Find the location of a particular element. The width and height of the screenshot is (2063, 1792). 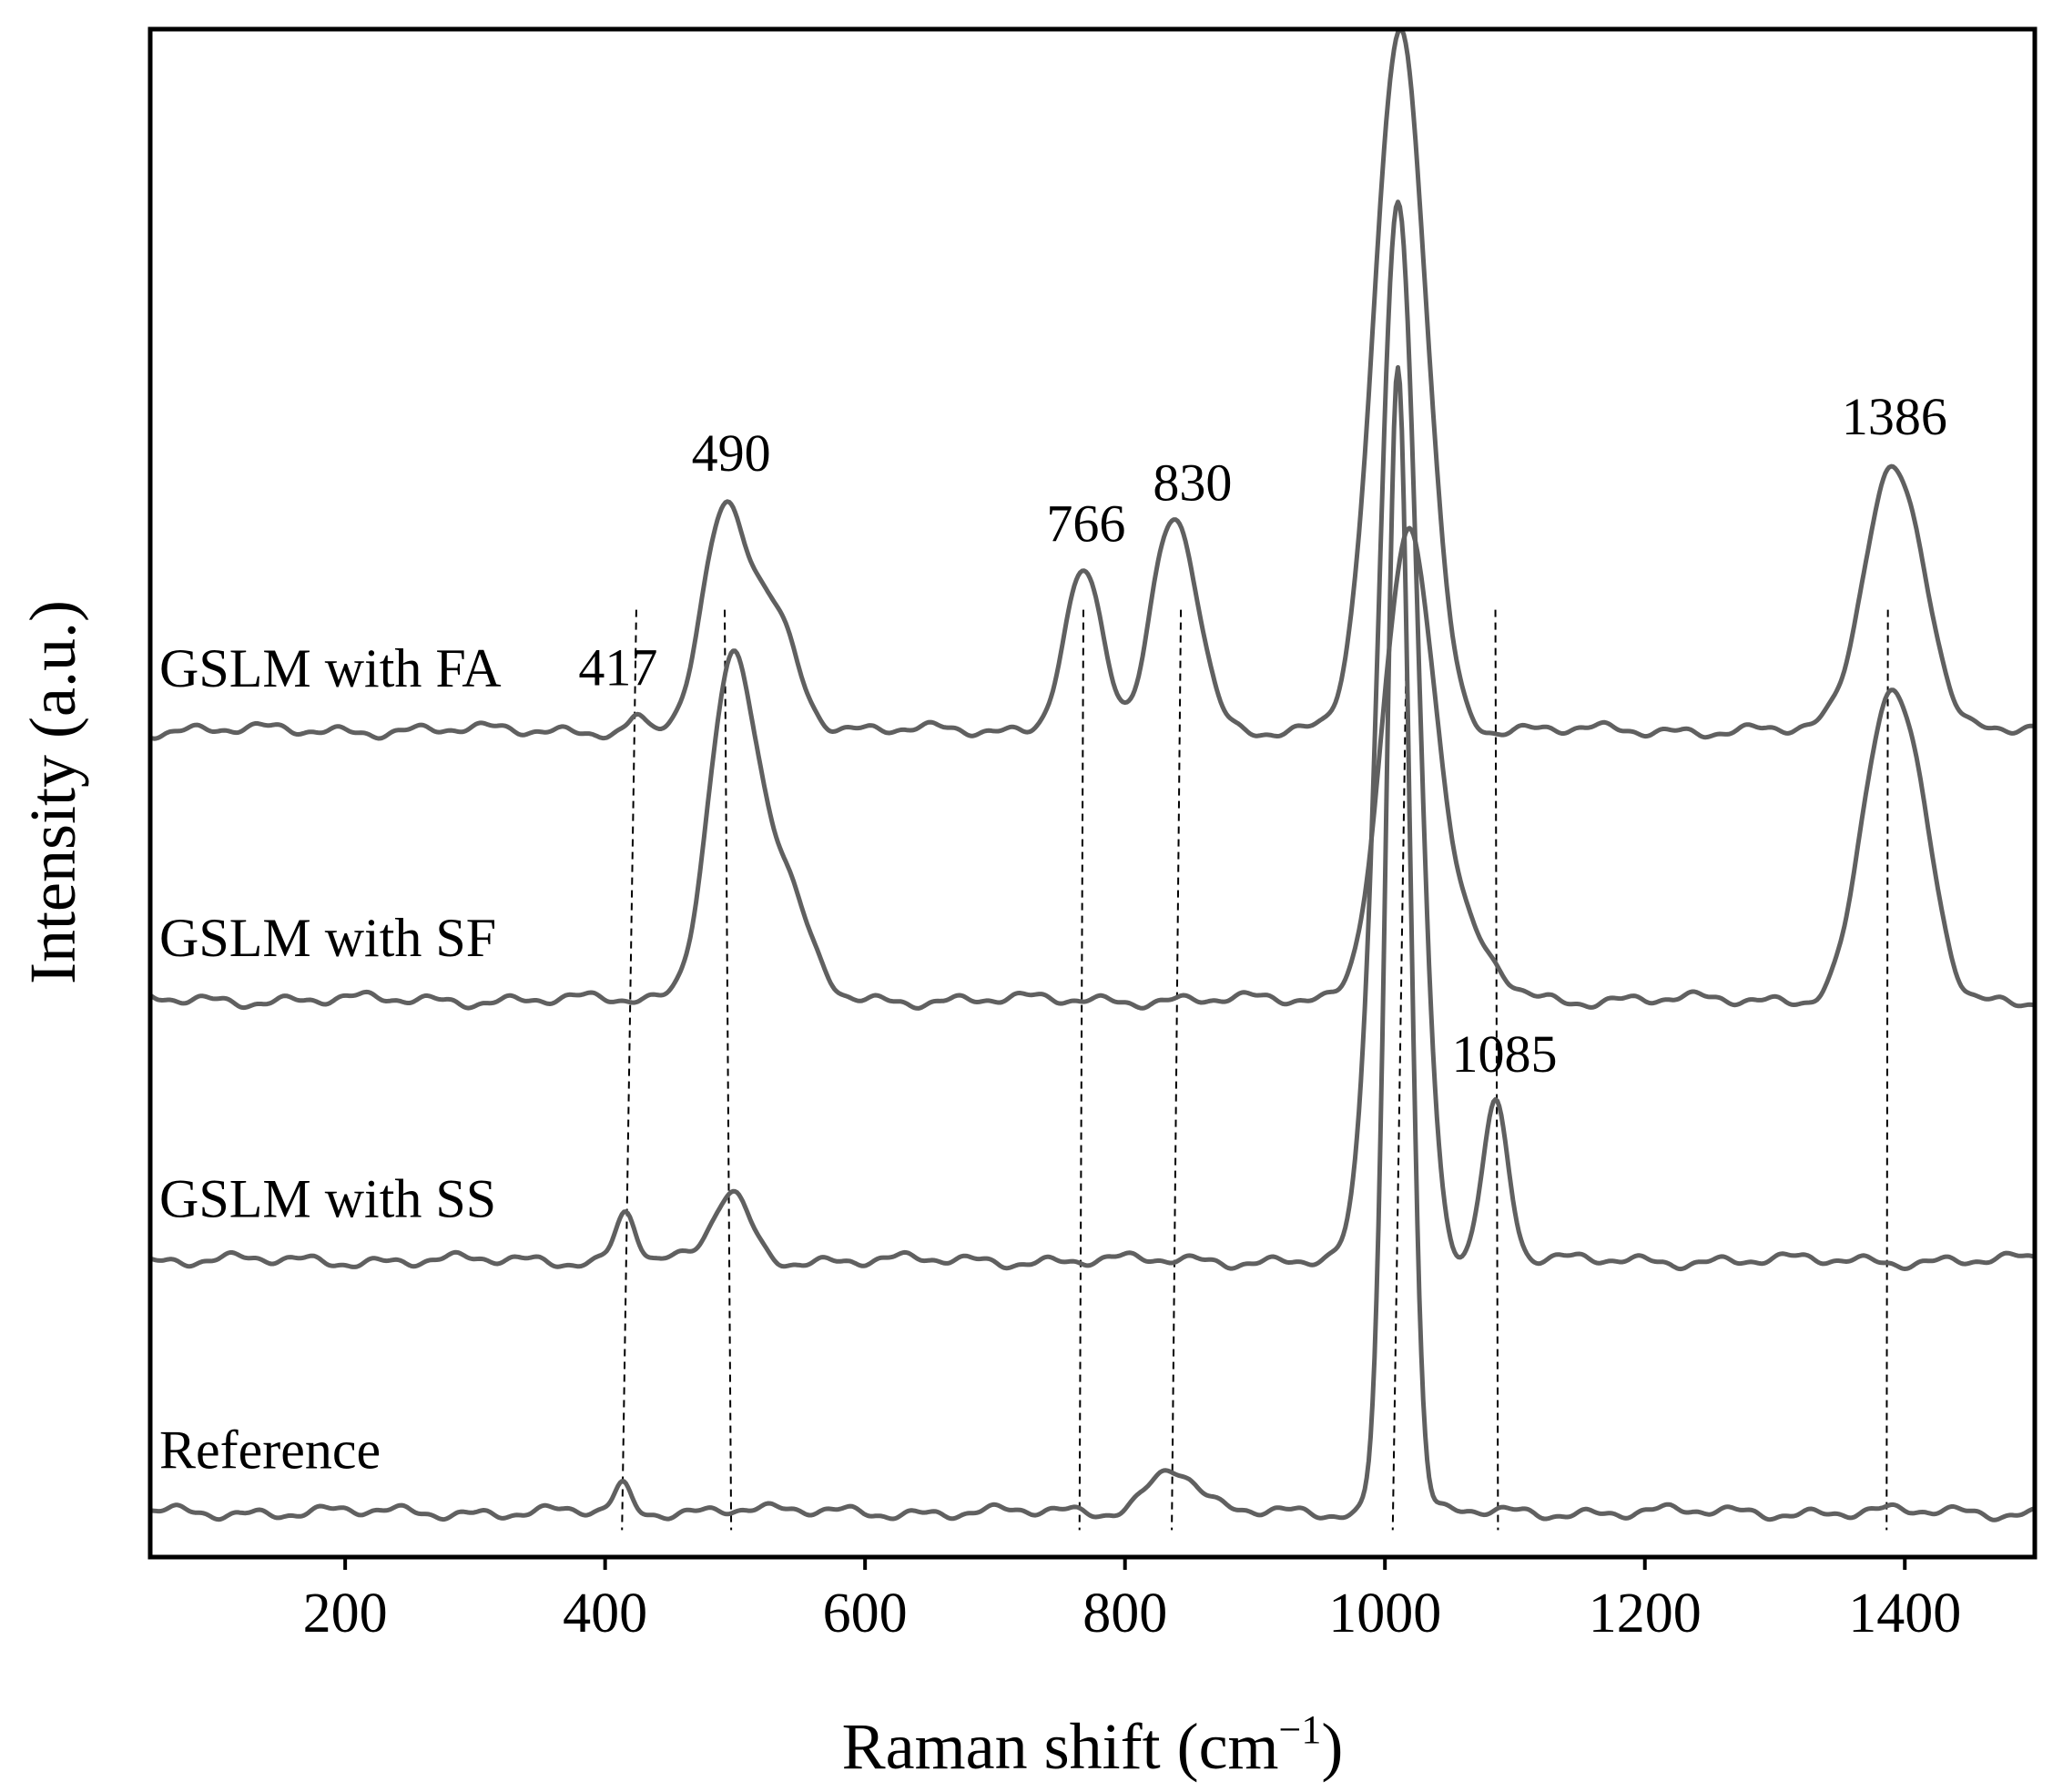

x-tick-label-1000: 1000 is located at coordinates (1384, 1614).